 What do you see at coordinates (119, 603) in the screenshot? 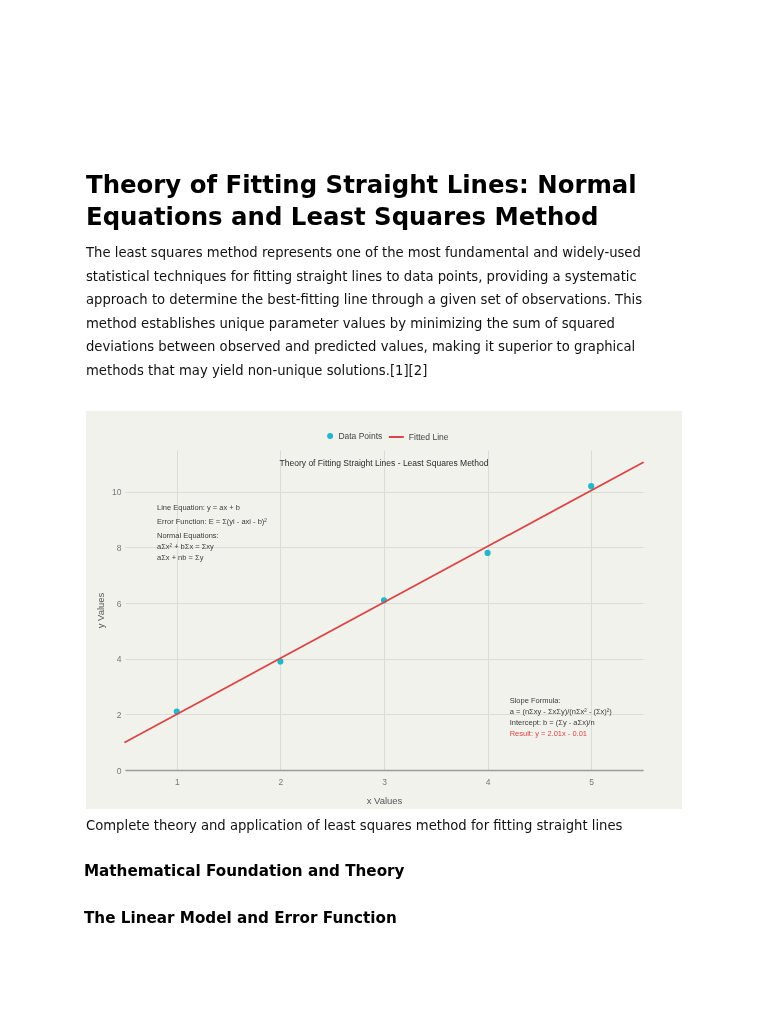
I see `y-tick-label: 6` at bounding box center [119, 603].